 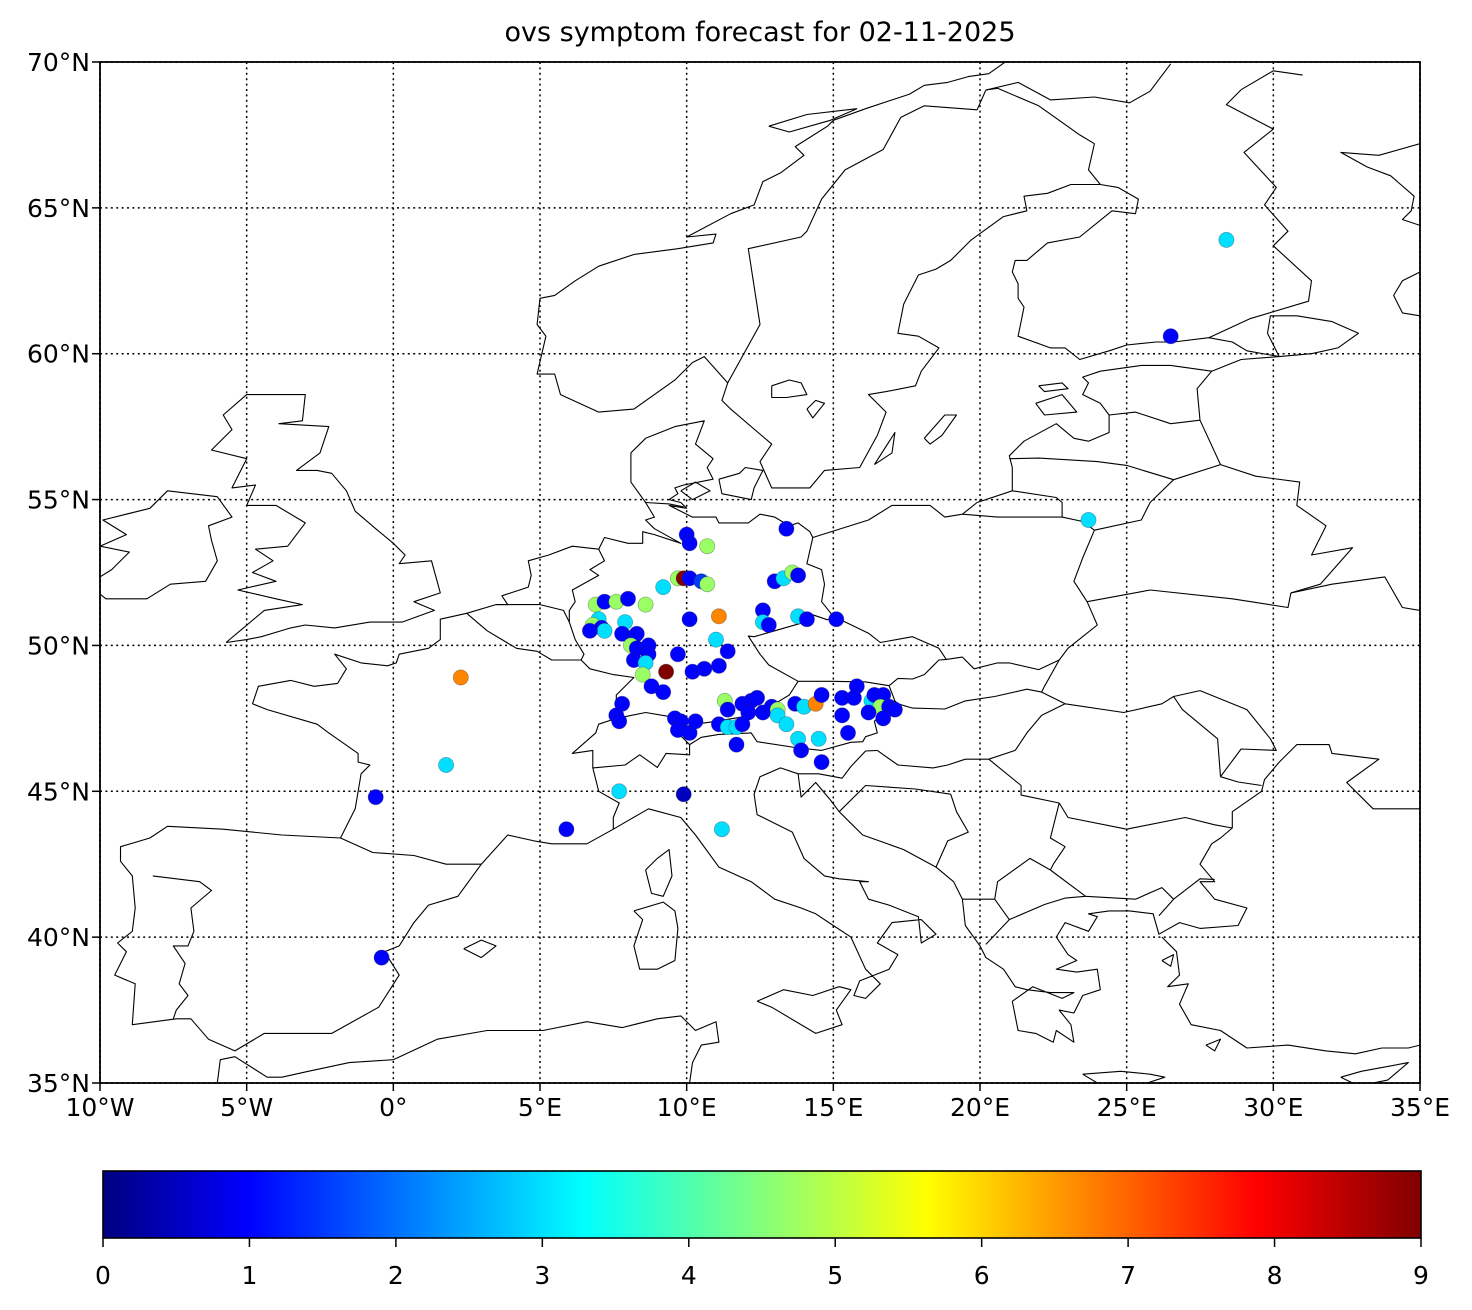 What do you see at coordinates (835, 1275) in the screenshot?
I see `colorbar-tick-label: 5` at bounding box center [835, 1275].